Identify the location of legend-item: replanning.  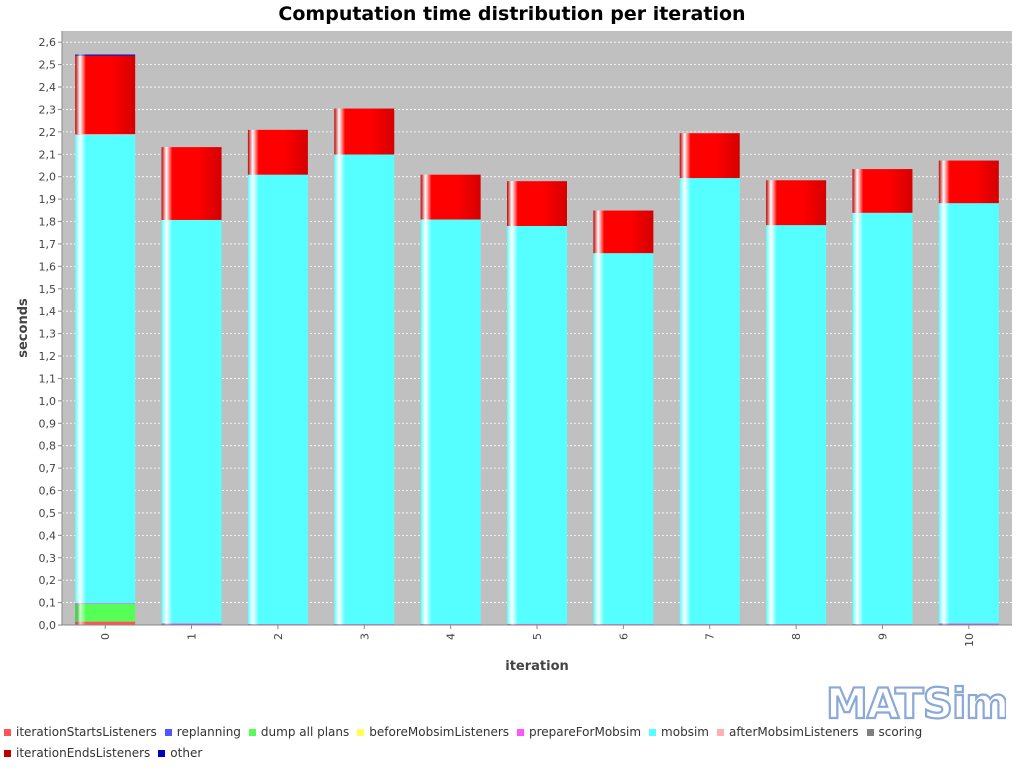
(202, 732).